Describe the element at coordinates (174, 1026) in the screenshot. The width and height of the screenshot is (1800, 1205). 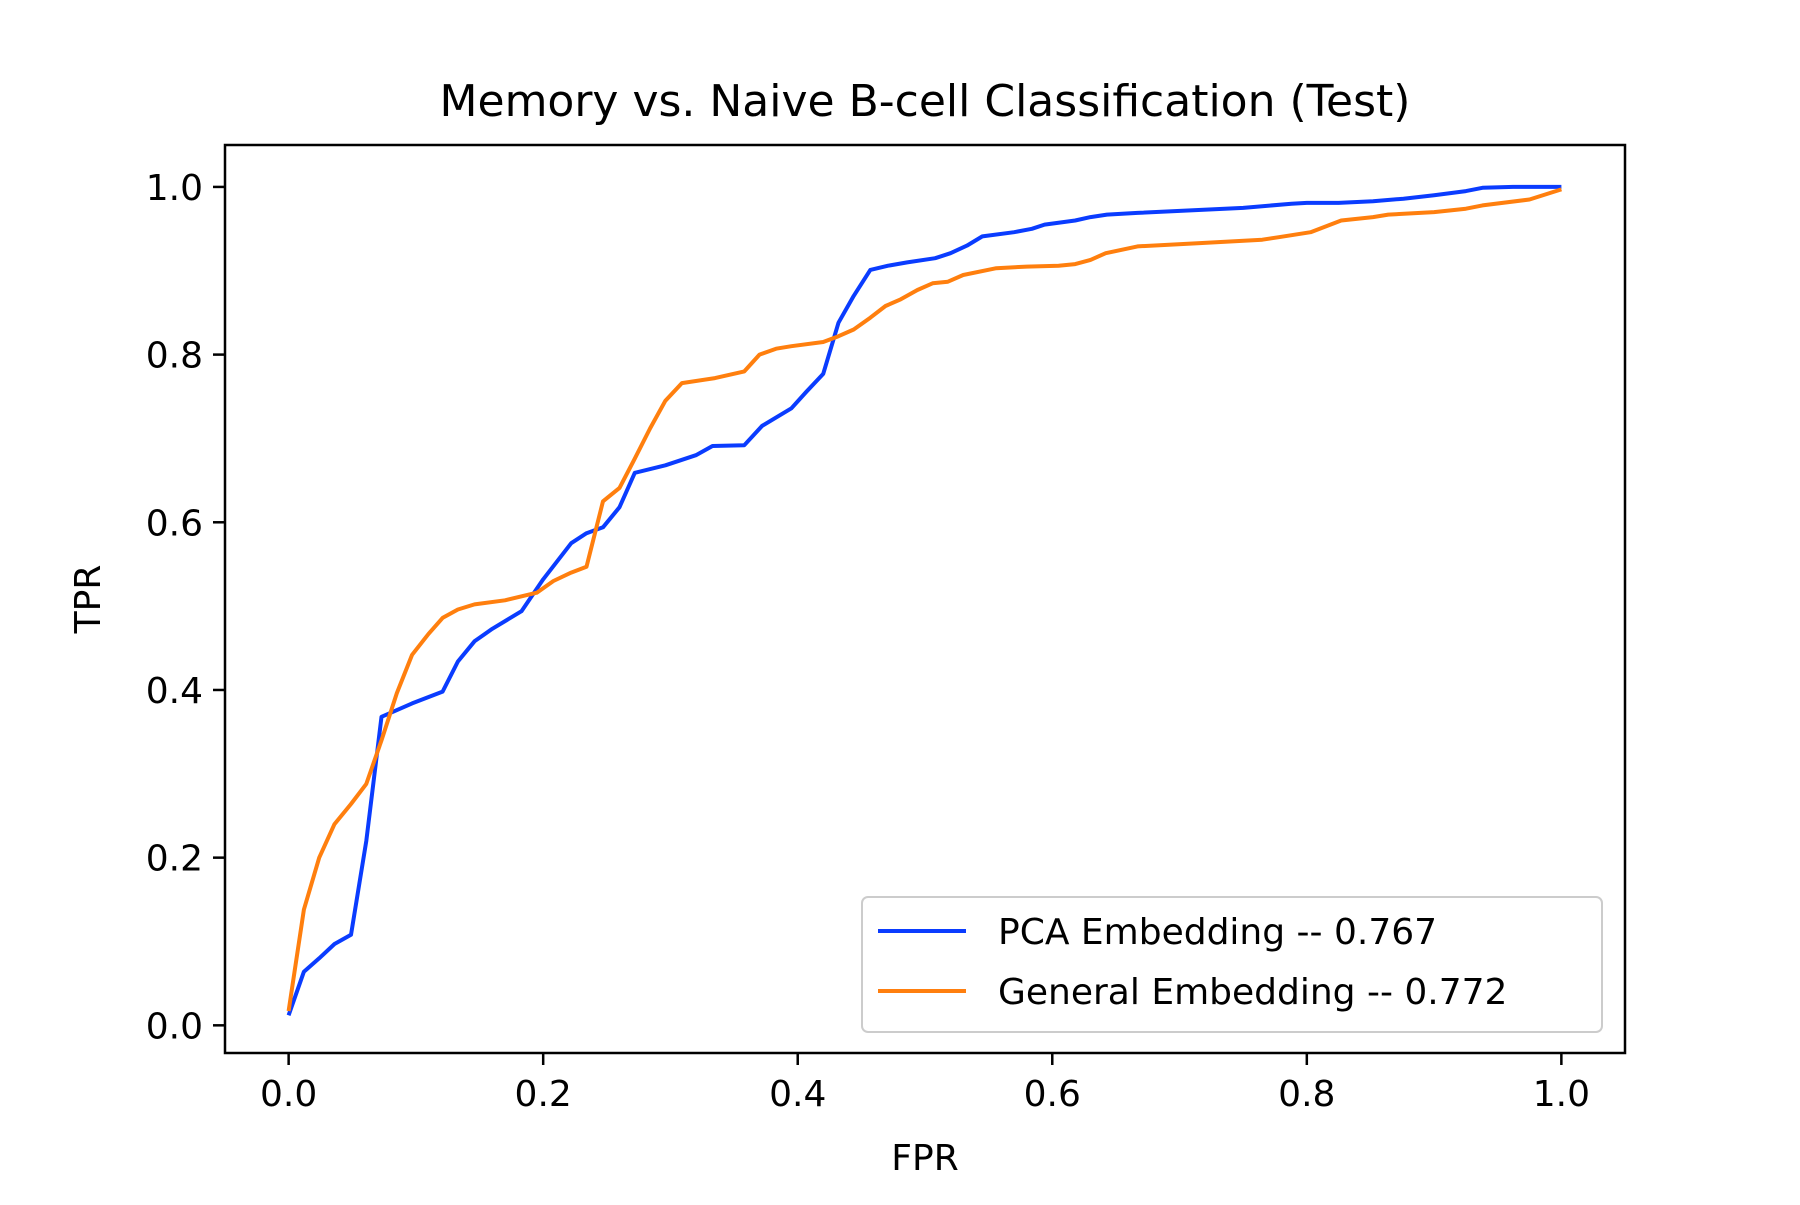
I see `y-tick-label: 0.0` at that location.